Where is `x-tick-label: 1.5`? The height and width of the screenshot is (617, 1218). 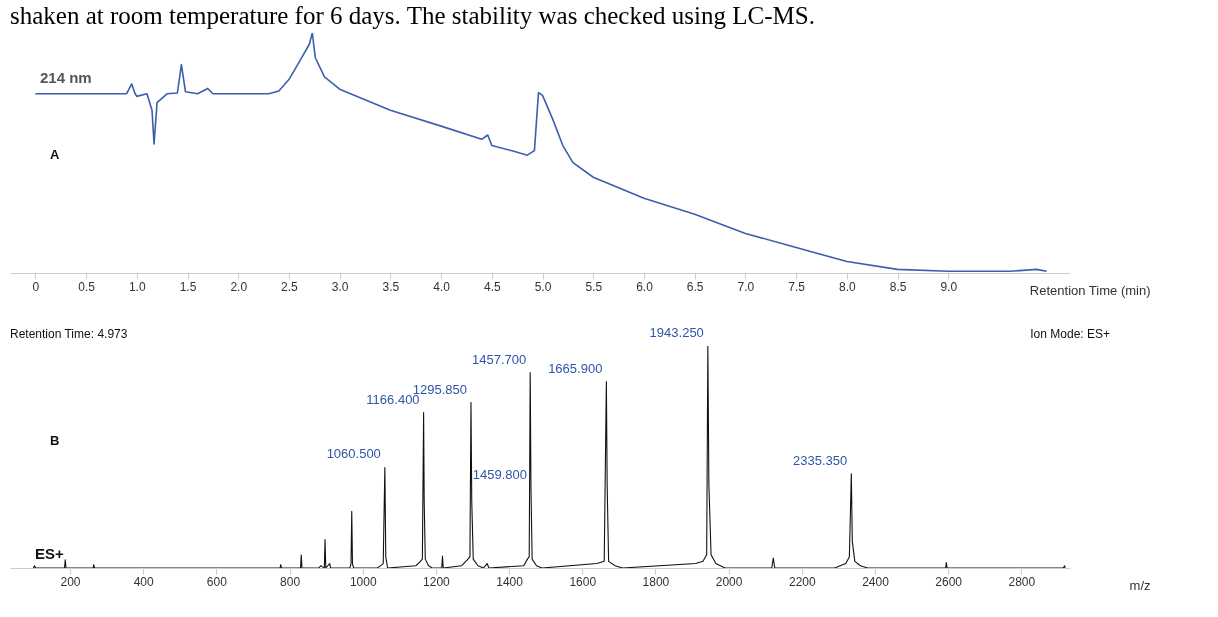
x-tick-label: 1.5 is located at coordinates (188, 286).